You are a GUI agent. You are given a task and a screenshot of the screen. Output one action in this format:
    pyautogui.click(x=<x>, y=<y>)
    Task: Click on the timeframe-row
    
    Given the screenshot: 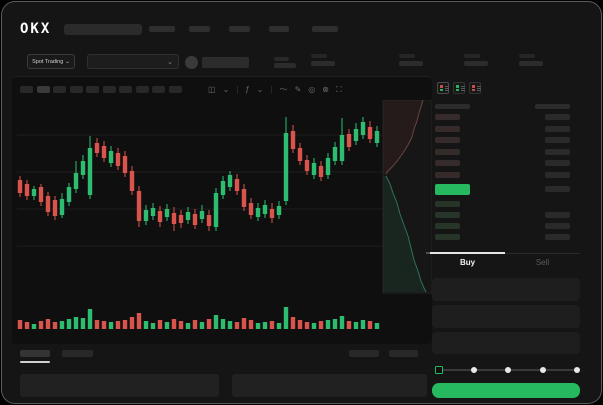 What is the action you would take?
    pyautogui.click(x=101, y=89)
    